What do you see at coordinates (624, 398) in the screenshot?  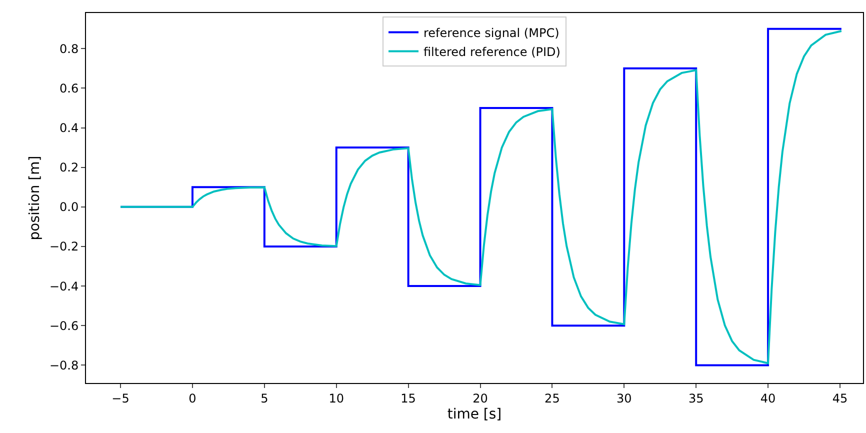 I see `x-tick-label: 30` at bounding box center [624, 398].